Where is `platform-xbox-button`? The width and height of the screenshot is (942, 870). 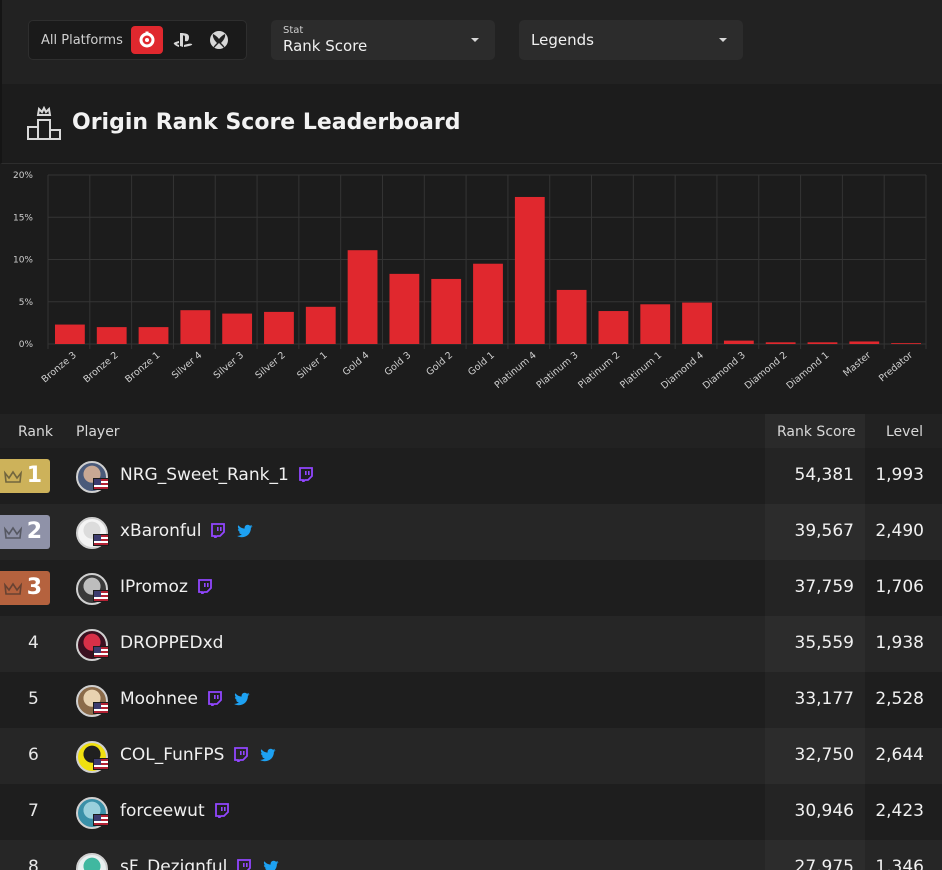 platform-xbox-button is located at coordinates (219, 40).